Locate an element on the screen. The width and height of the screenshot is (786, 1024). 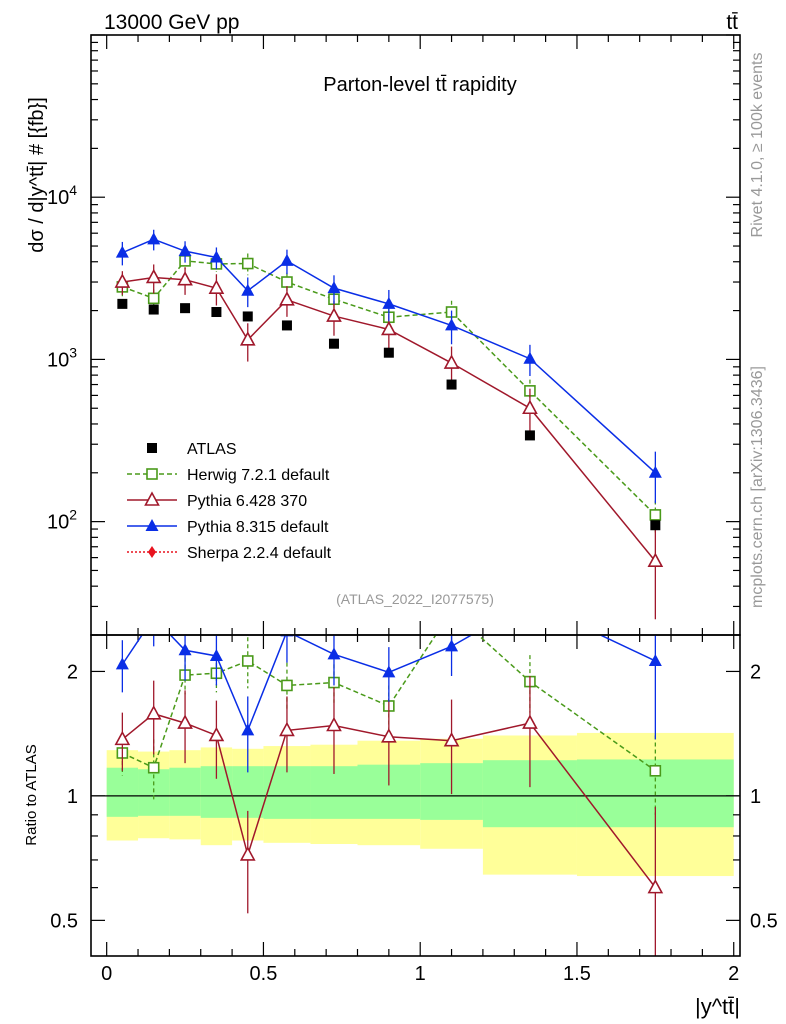
uncertainty-bands is located at coordinates (415, 804).